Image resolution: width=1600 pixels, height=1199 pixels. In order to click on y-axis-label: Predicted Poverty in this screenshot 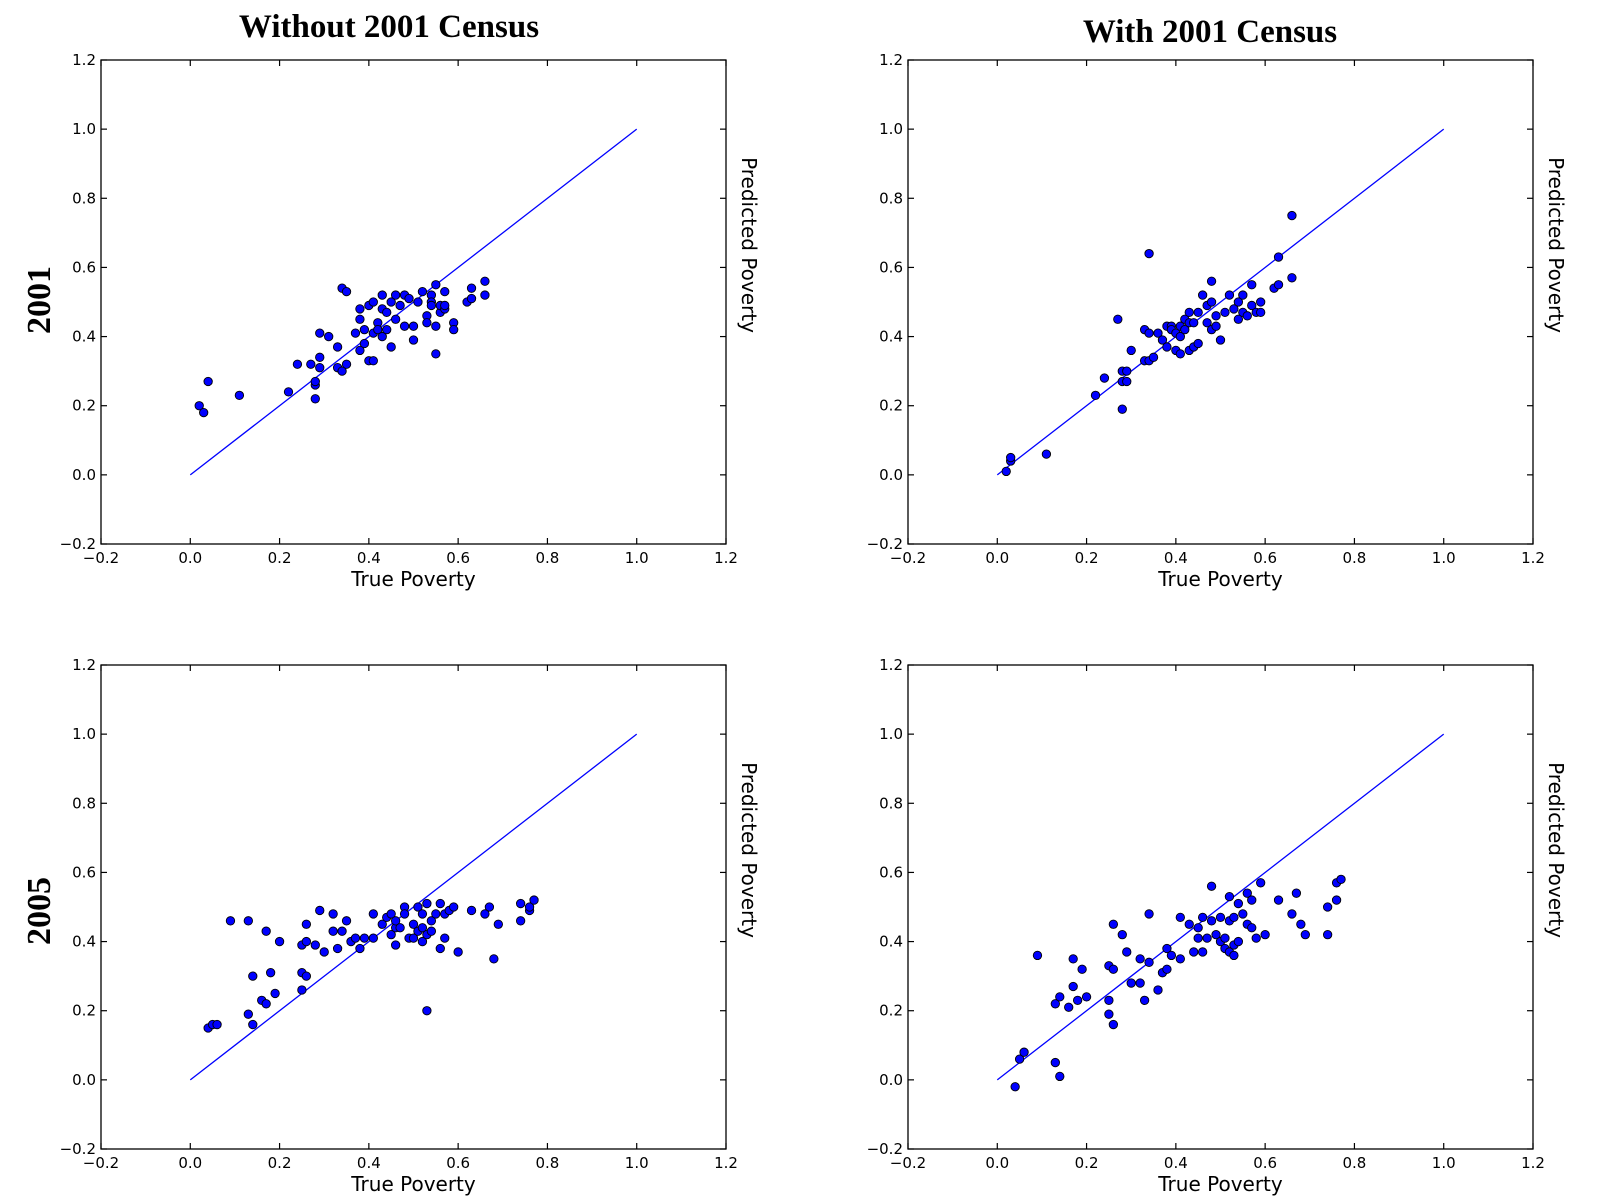, I will do `click(749, 850)`.